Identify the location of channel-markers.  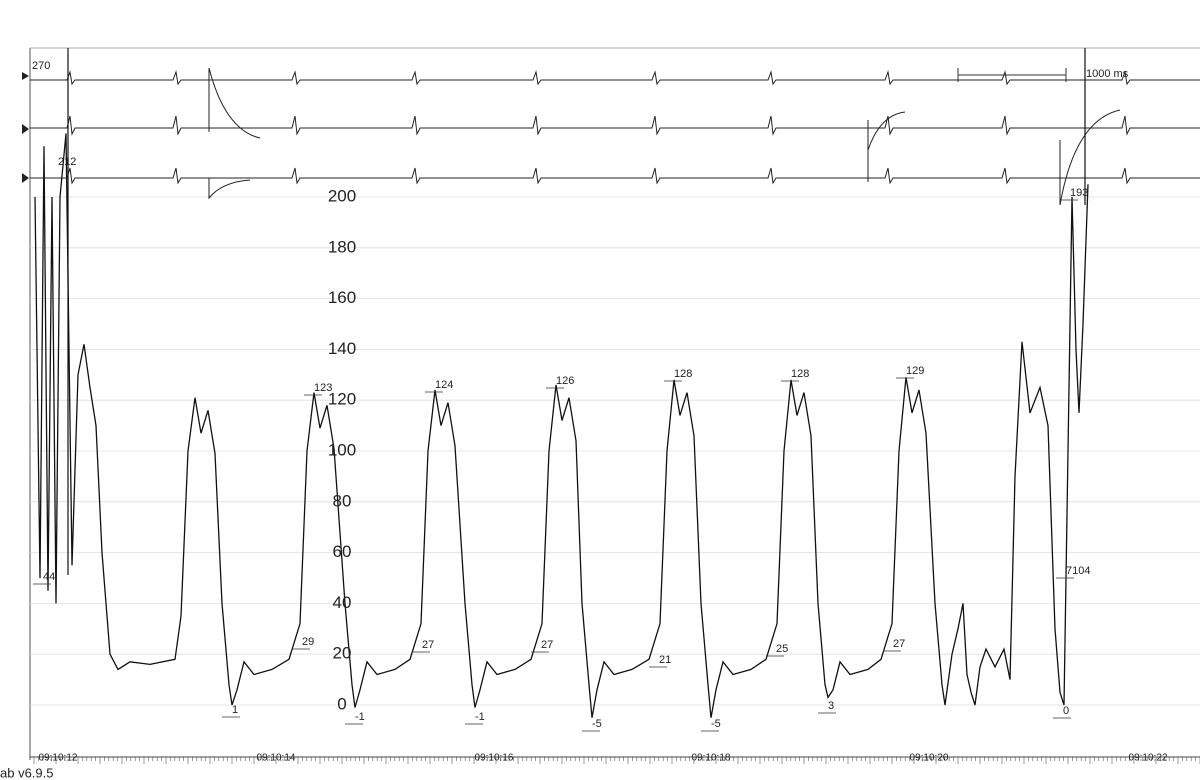
(25, 127).